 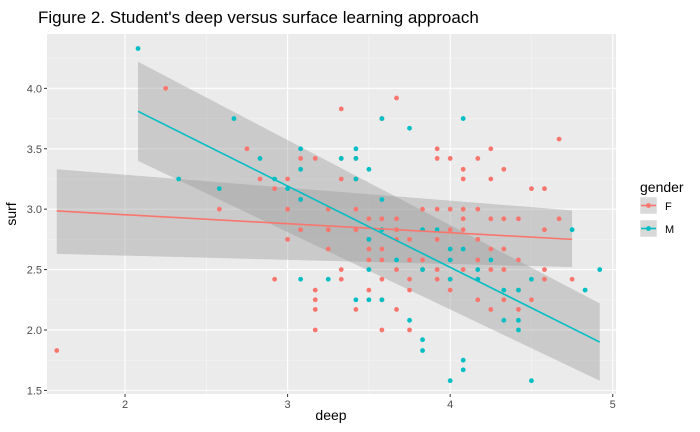 I want to click on x-tick-label: 5, so click(x=613, y=405).